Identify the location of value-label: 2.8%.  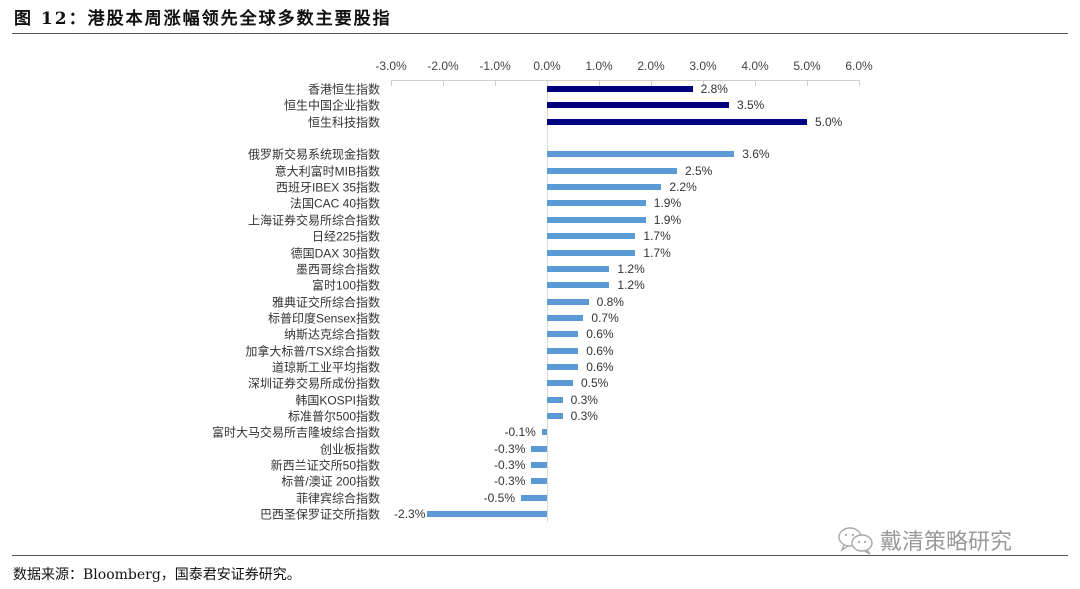
(714, 89).